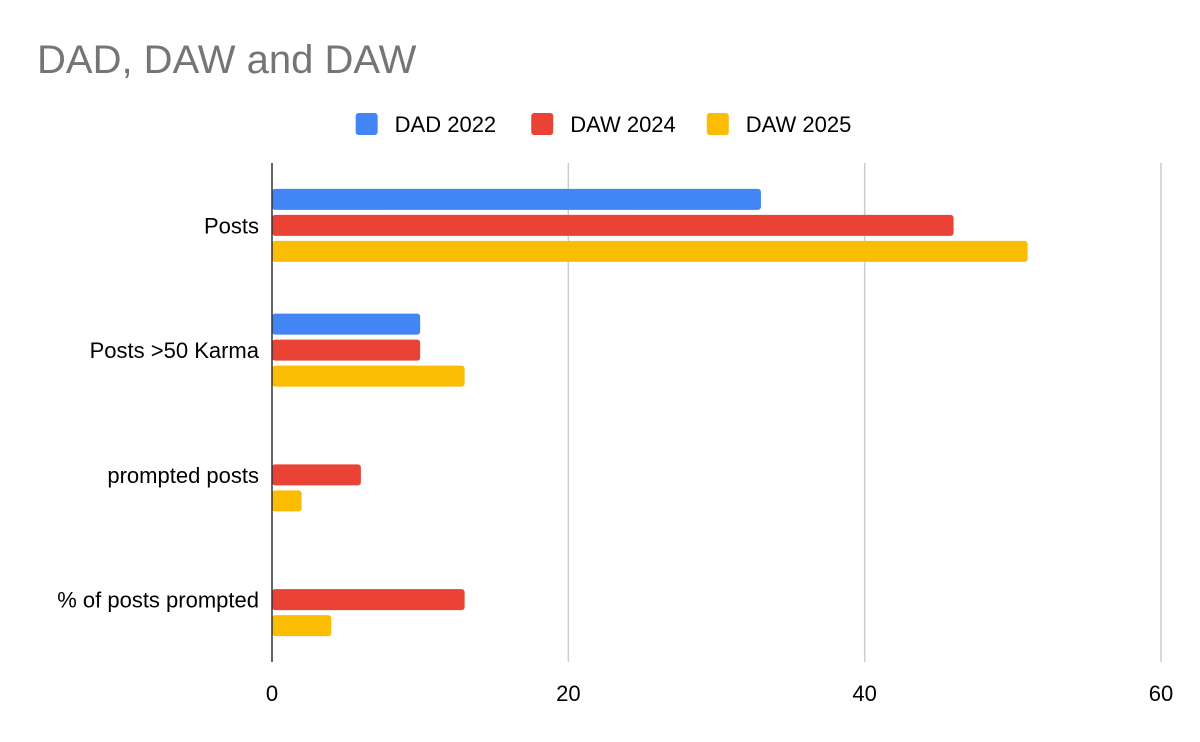 Image resolution: width=1200 pixels, height=742 pixels. I want to click on x-tick-labels: 0 20 40 60, so click(719, 693).